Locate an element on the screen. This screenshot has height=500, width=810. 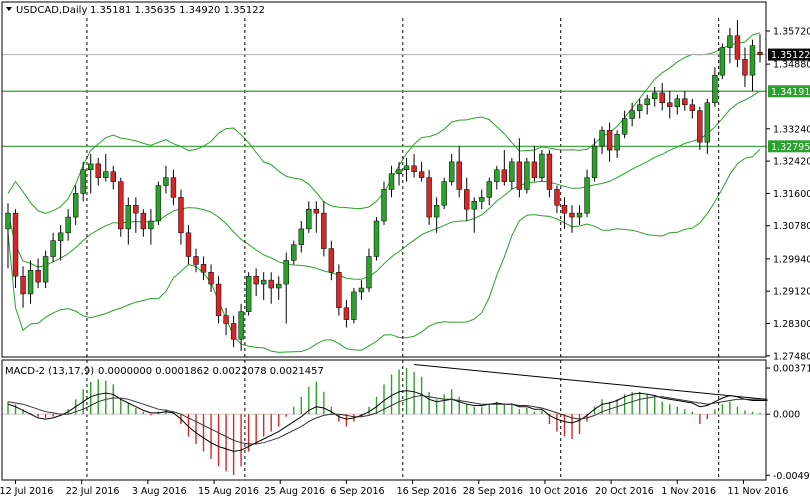
price-tick-label: 1.29940 is located at coordinates (791, 259).